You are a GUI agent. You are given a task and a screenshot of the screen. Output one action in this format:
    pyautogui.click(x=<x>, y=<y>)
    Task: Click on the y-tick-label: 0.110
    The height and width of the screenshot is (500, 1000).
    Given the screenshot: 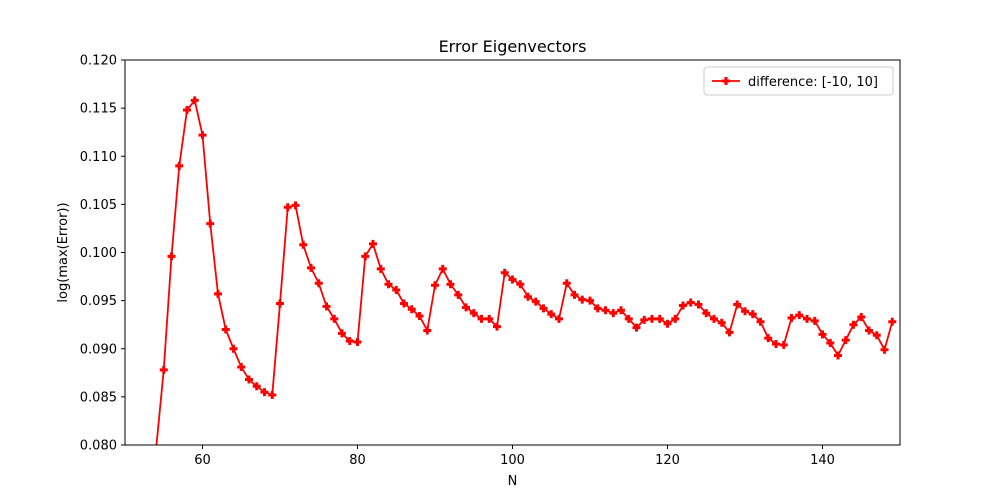 What is the action you would take?
    pyautogui.click(x=98, y=157)
    